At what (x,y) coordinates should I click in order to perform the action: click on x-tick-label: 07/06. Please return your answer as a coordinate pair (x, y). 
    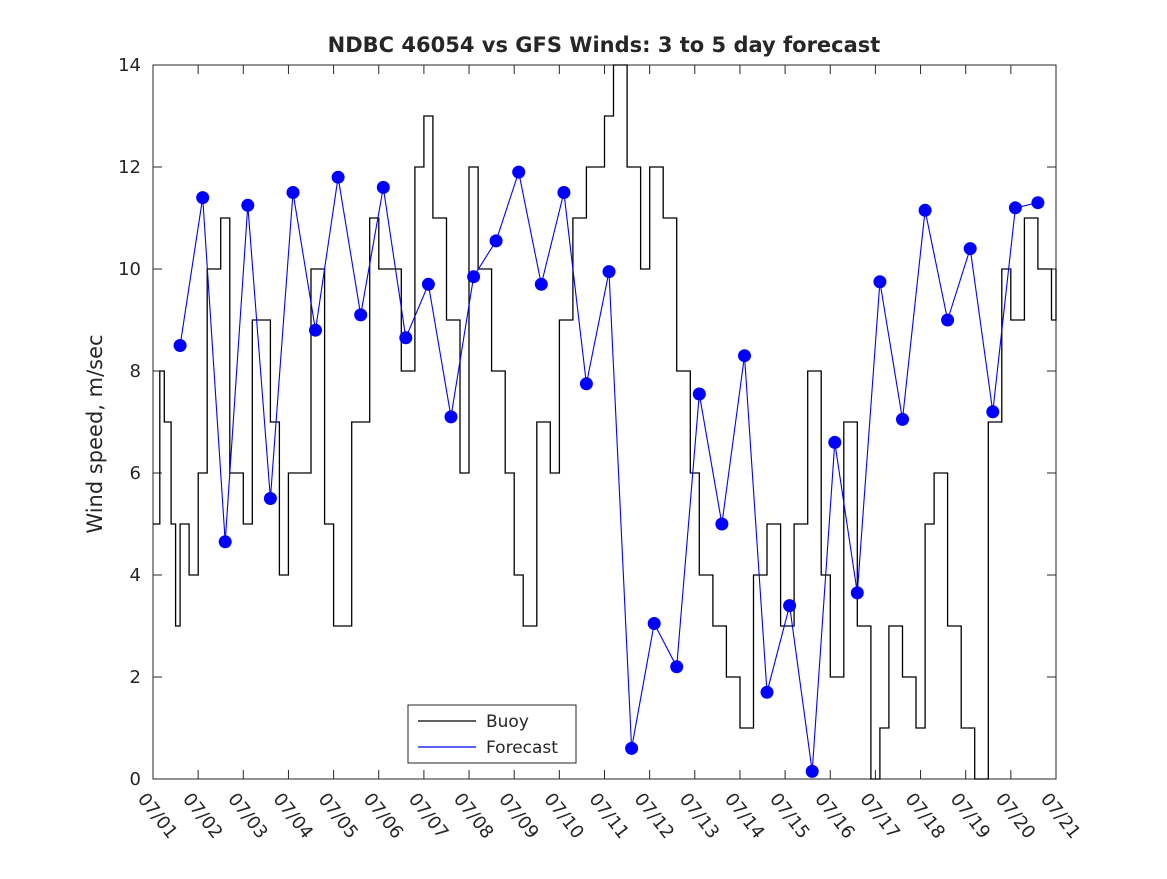
    Looking at the image, I should click on (383, 816).